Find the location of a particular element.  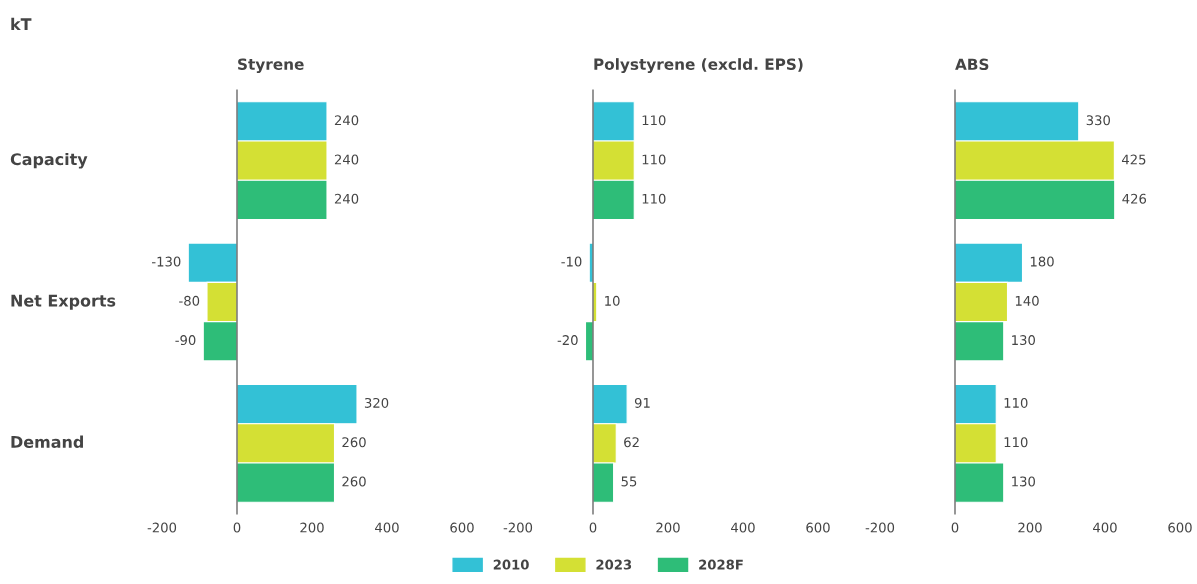

data-label: 330 is located at coordinates (1098, 120).